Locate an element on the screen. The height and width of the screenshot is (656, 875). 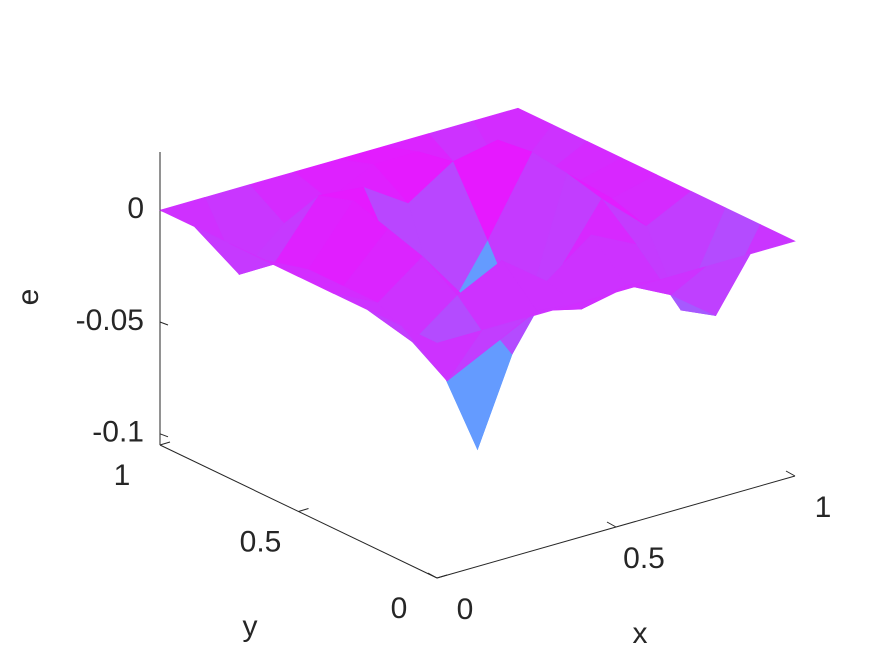
x-tick-label: 1 is located at coordinates (823, 507).